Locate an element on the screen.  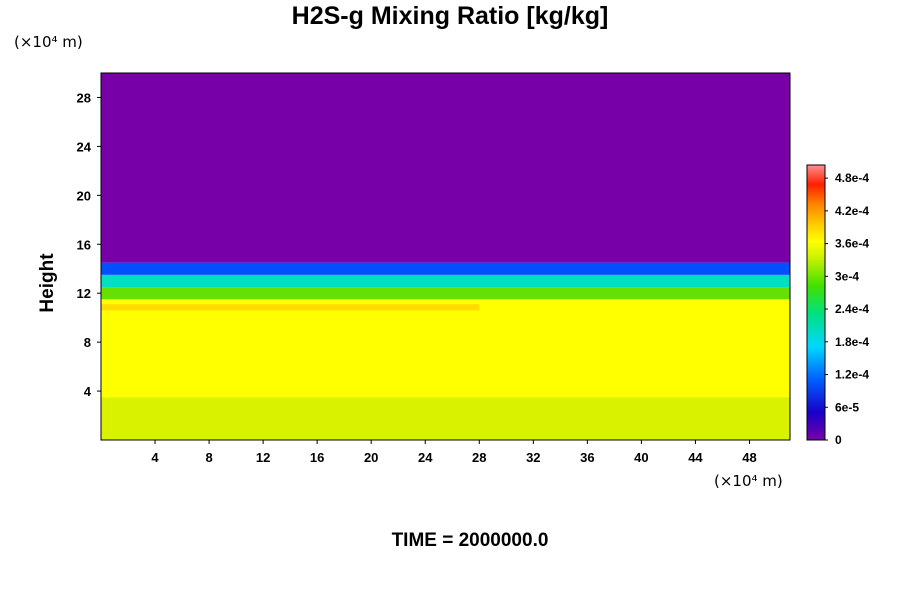
colorbar-gradient is located at coordinates (816, 302).